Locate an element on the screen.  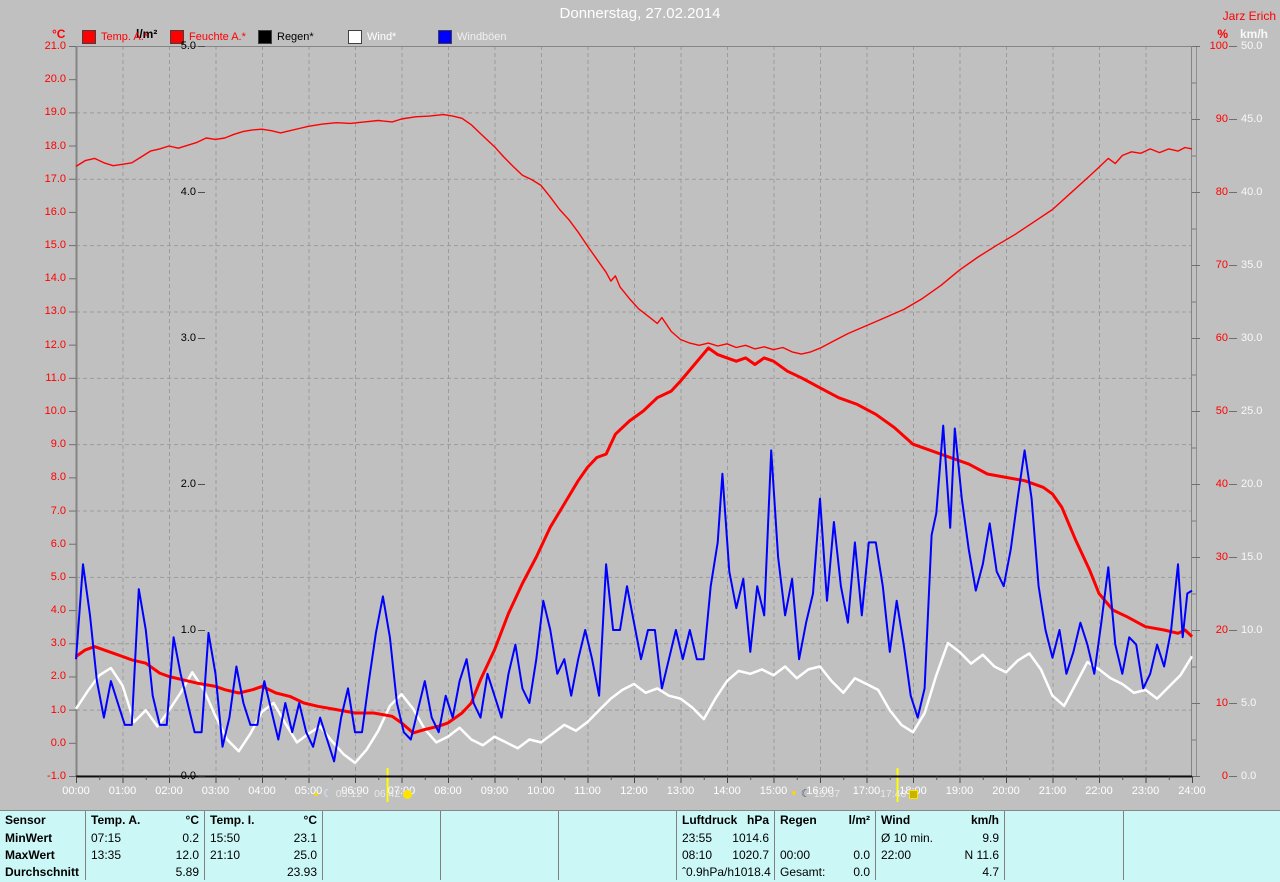
table-cell-text: MaxWert is located at coordinates (30, 854).